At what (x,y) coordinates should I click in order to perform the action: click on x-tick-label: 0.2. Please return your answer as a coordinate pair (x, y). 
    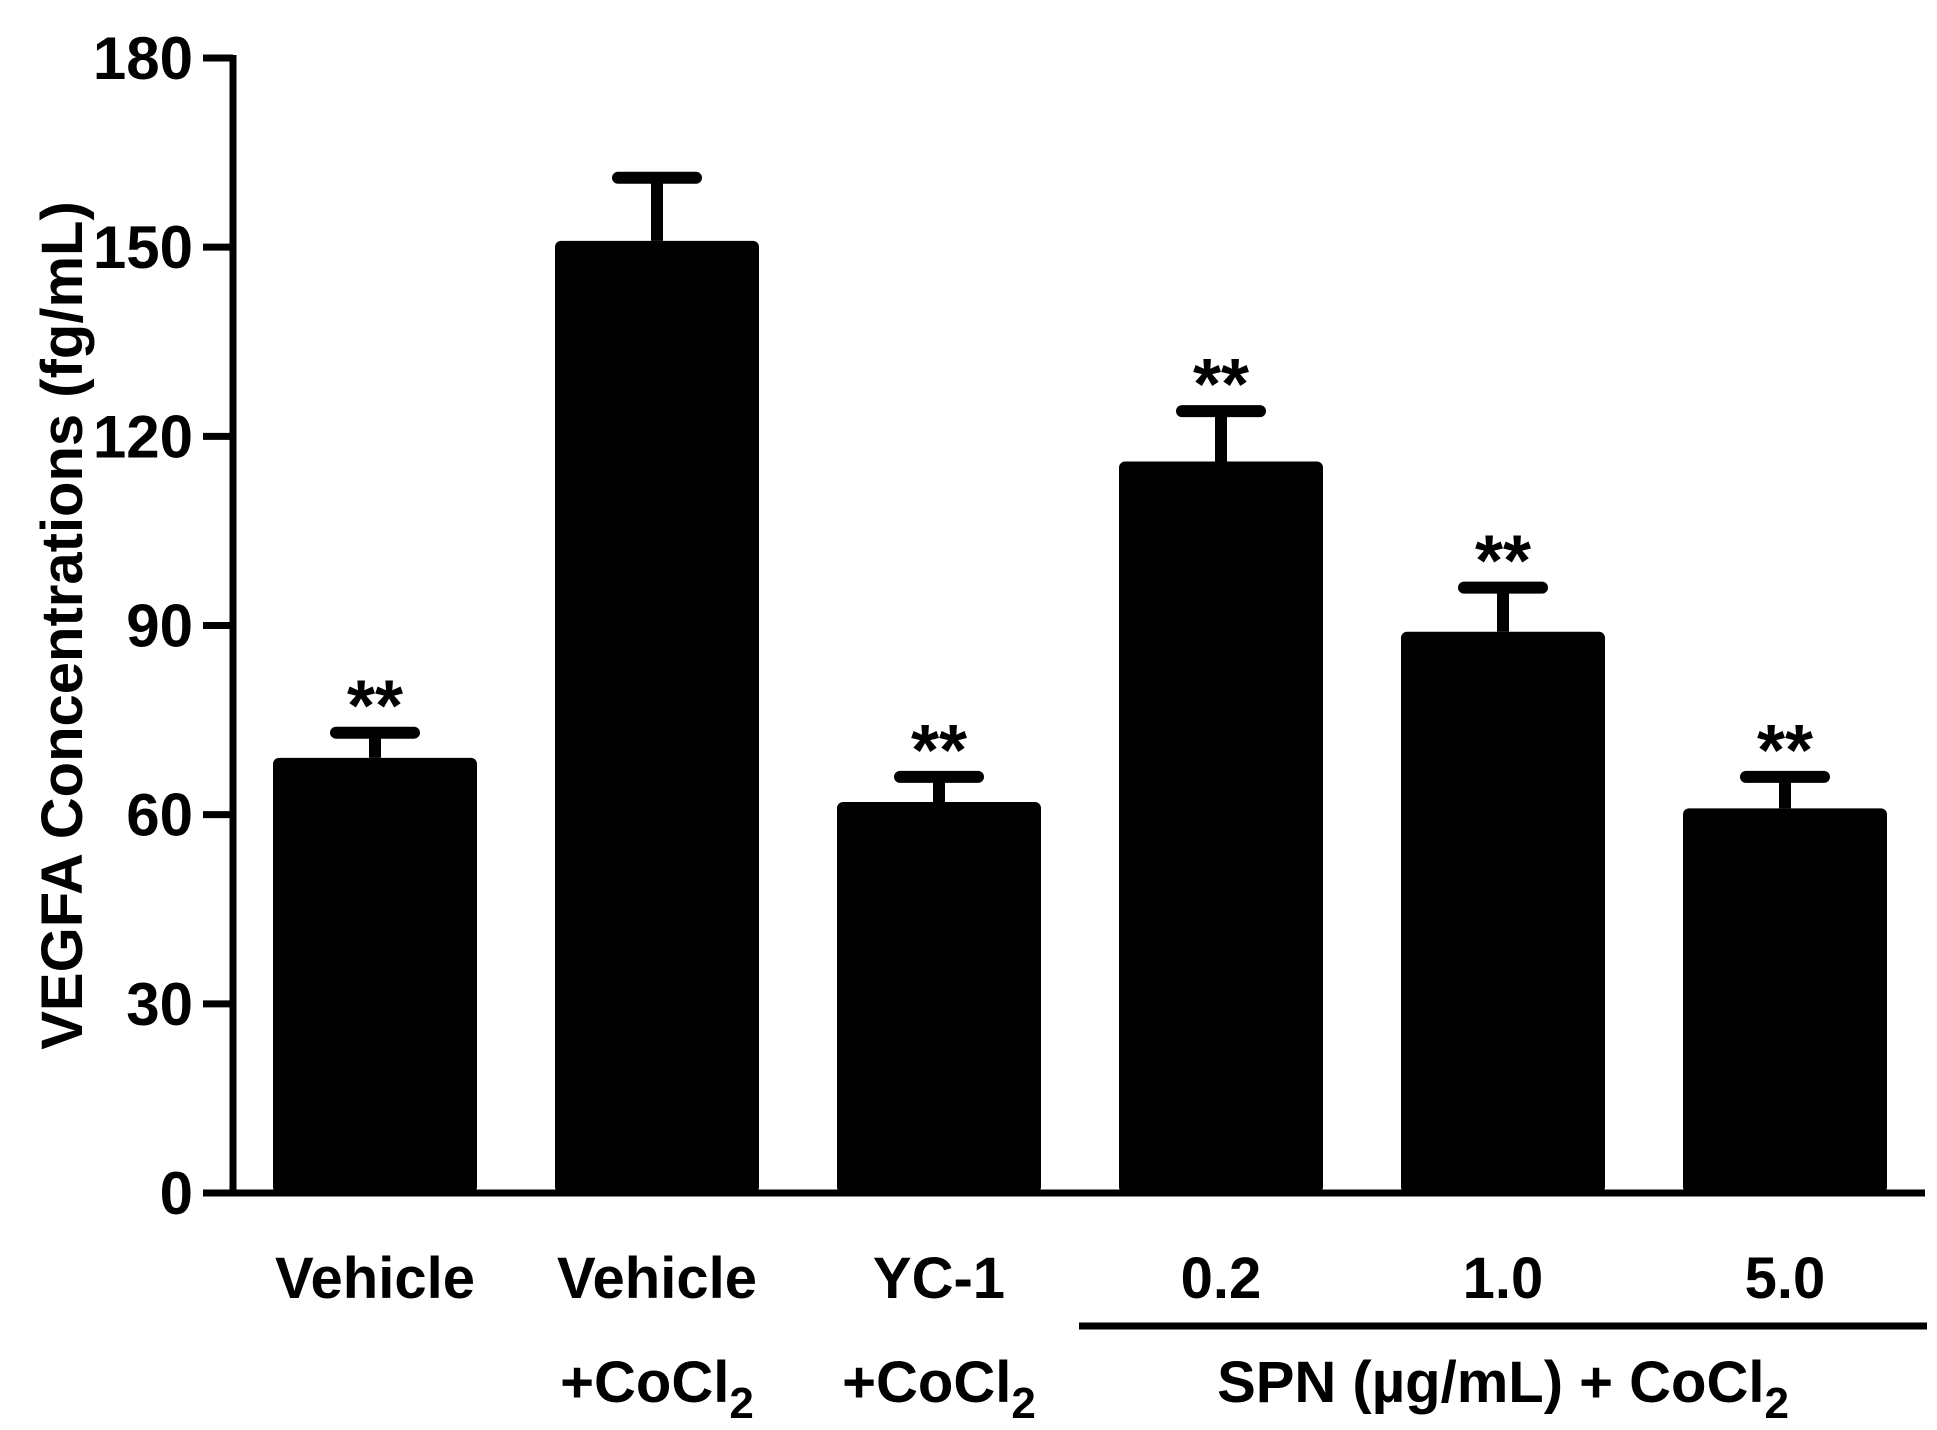
    Looking at the image, I should click on (1221, 1278).